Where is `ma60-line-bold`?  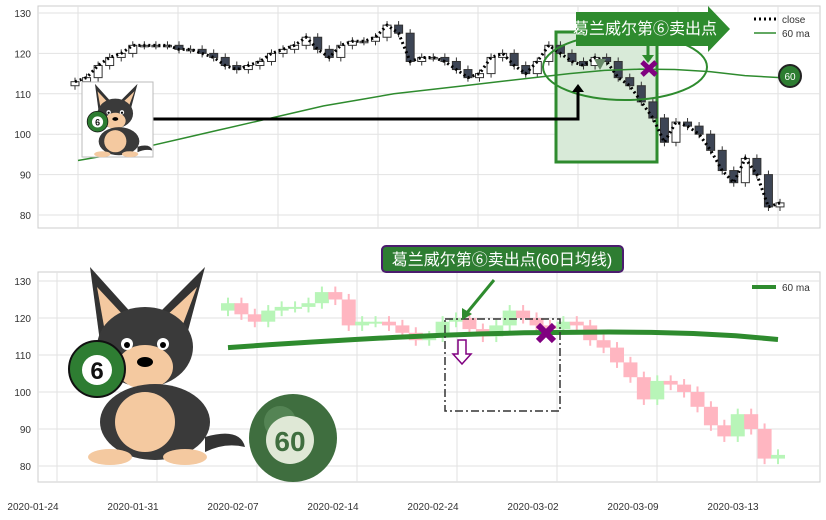
ma60-line-bold is located at coordinates (503, 340).